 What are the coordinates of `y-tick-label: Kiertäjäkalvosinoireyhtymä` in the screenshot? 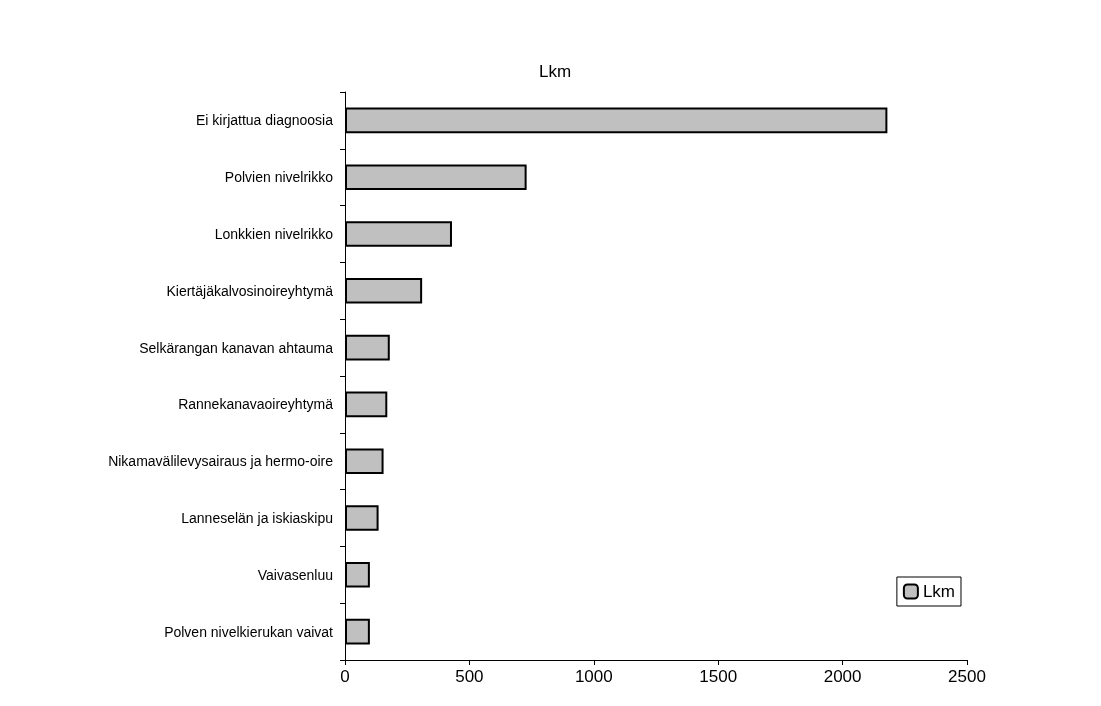 It's located at (250, 290).